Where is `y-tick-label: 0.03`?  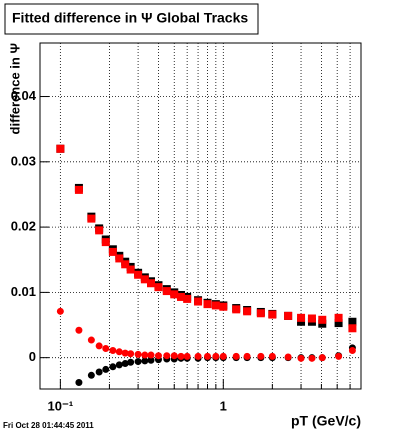 y-tick-label: 0.03 is located at coordinates (23, 160).